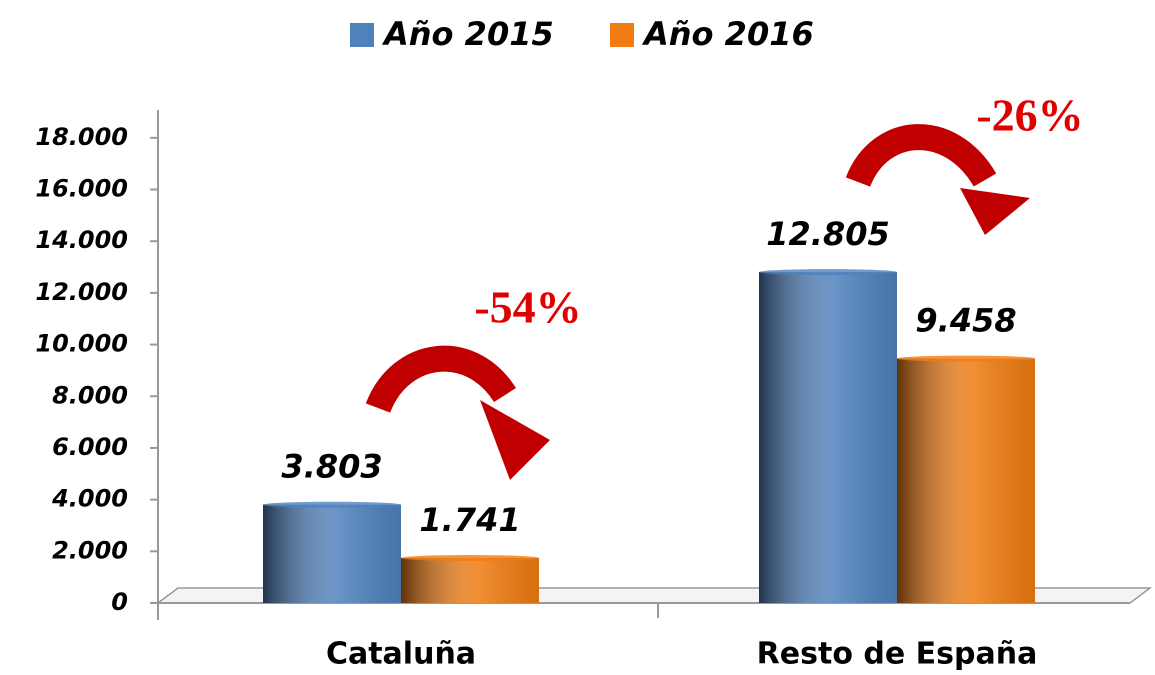  What do you see at coordinates (827, 234) in the screenshot?
I see `value-label: 12.805` at bounding box center [827, 234].